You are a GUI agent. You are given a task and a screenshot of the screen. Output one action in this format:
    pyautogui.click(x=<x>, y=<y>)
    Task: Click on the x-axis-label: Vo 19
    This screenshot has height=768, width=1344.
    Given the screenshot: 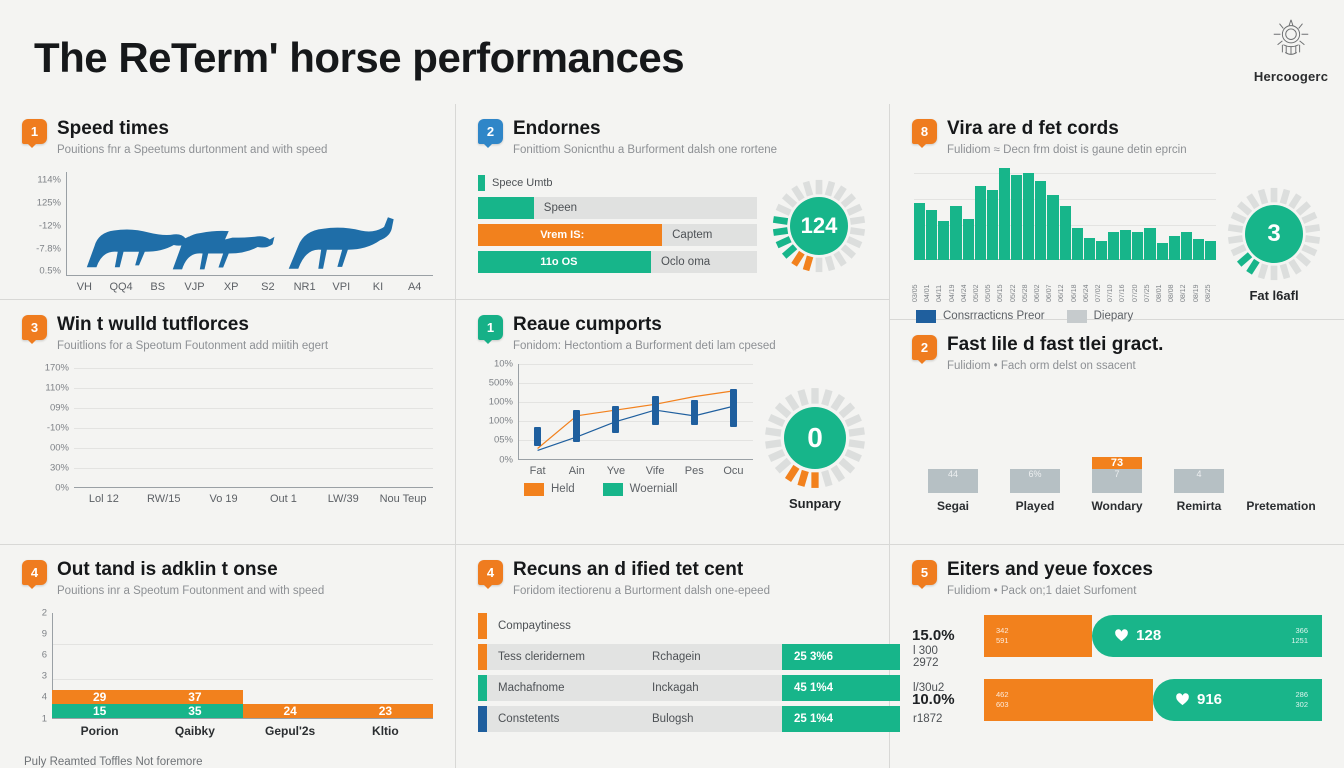 What is the action you would take?
    pyautogui.click(x=223, y=498)
    